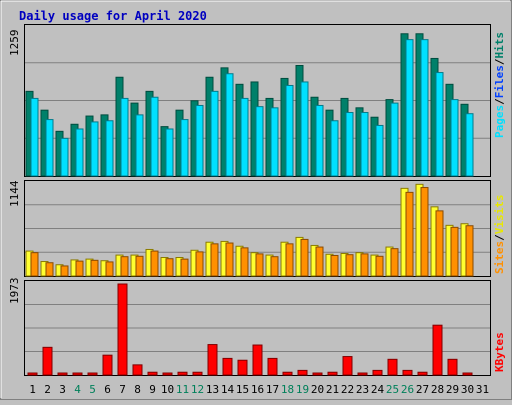 The width and height of the screenshot is (512, 405). I want to click on legend-pages: Pages, so click(499, 121).